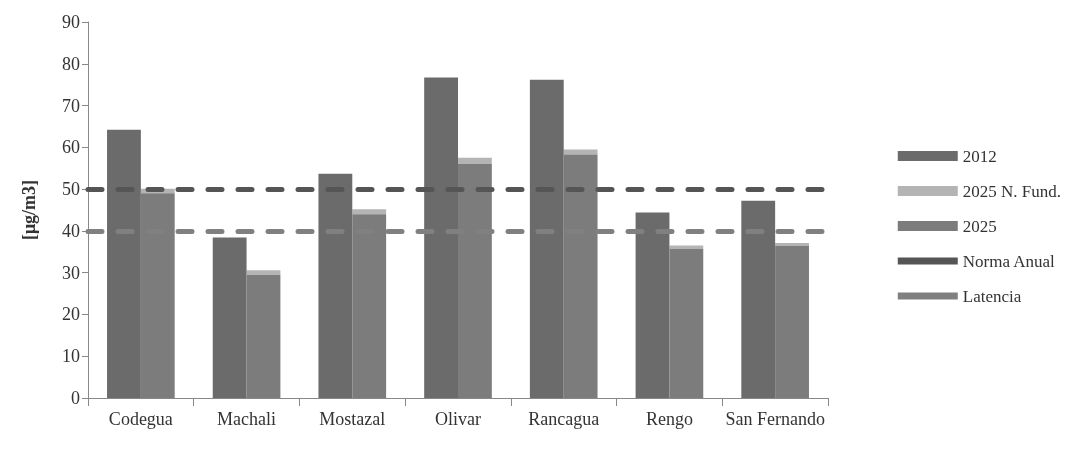 The image size is (1086, 452). Describe the element at coordinates (71, 189) in the screenshot. I see `y-tick-label: 50` at that location.